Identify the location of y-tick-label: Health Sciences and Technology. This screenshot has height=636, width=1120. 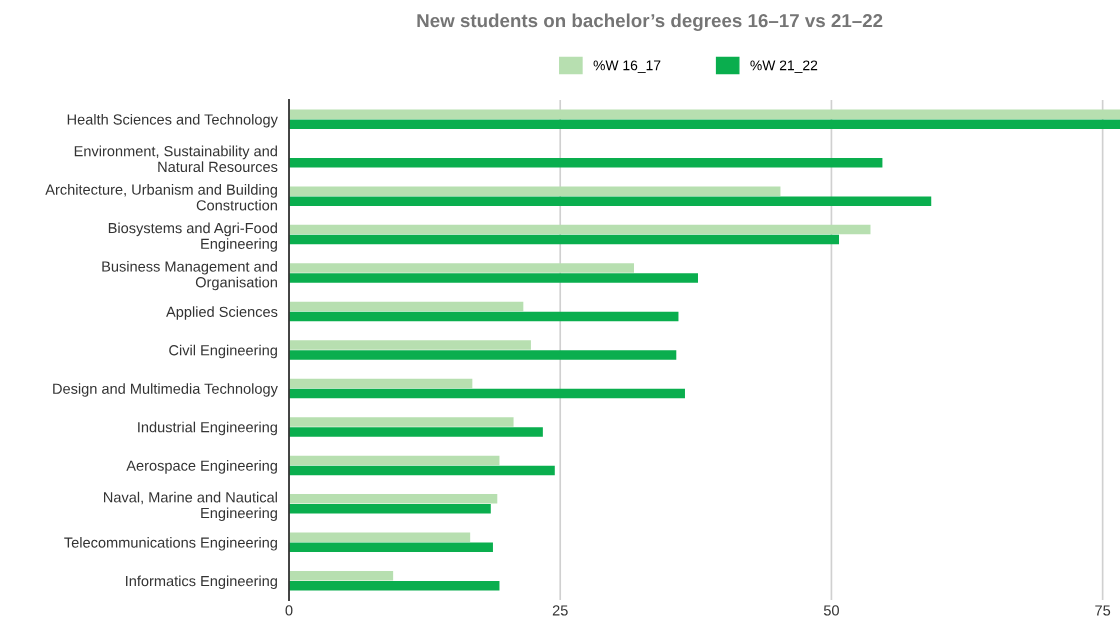
(172, 120).